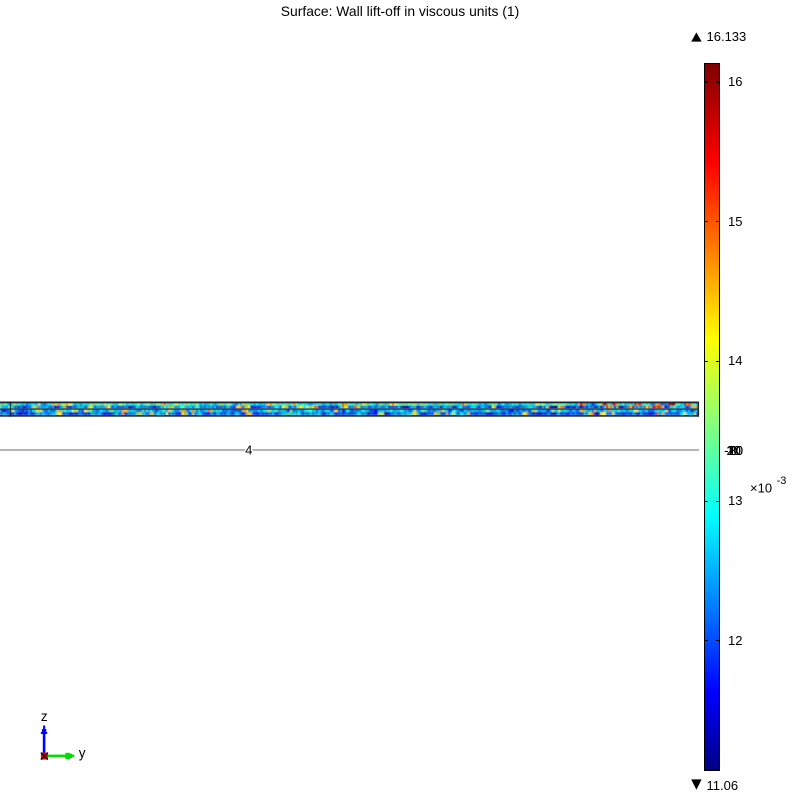 This screenshot has width=800, height=800. I want to click on svg-text: 20, so click(733, 450).